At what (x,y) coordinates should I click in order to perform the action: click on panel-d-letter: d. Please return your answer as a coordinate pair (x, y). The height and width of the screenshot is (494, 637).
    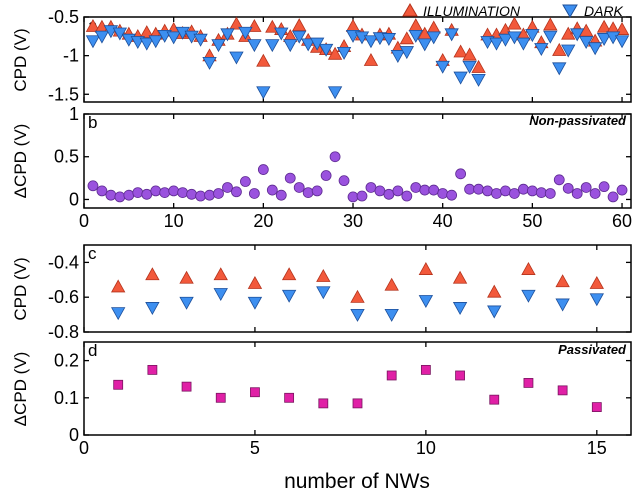
    Looking at the image, I should click on (92, 350).